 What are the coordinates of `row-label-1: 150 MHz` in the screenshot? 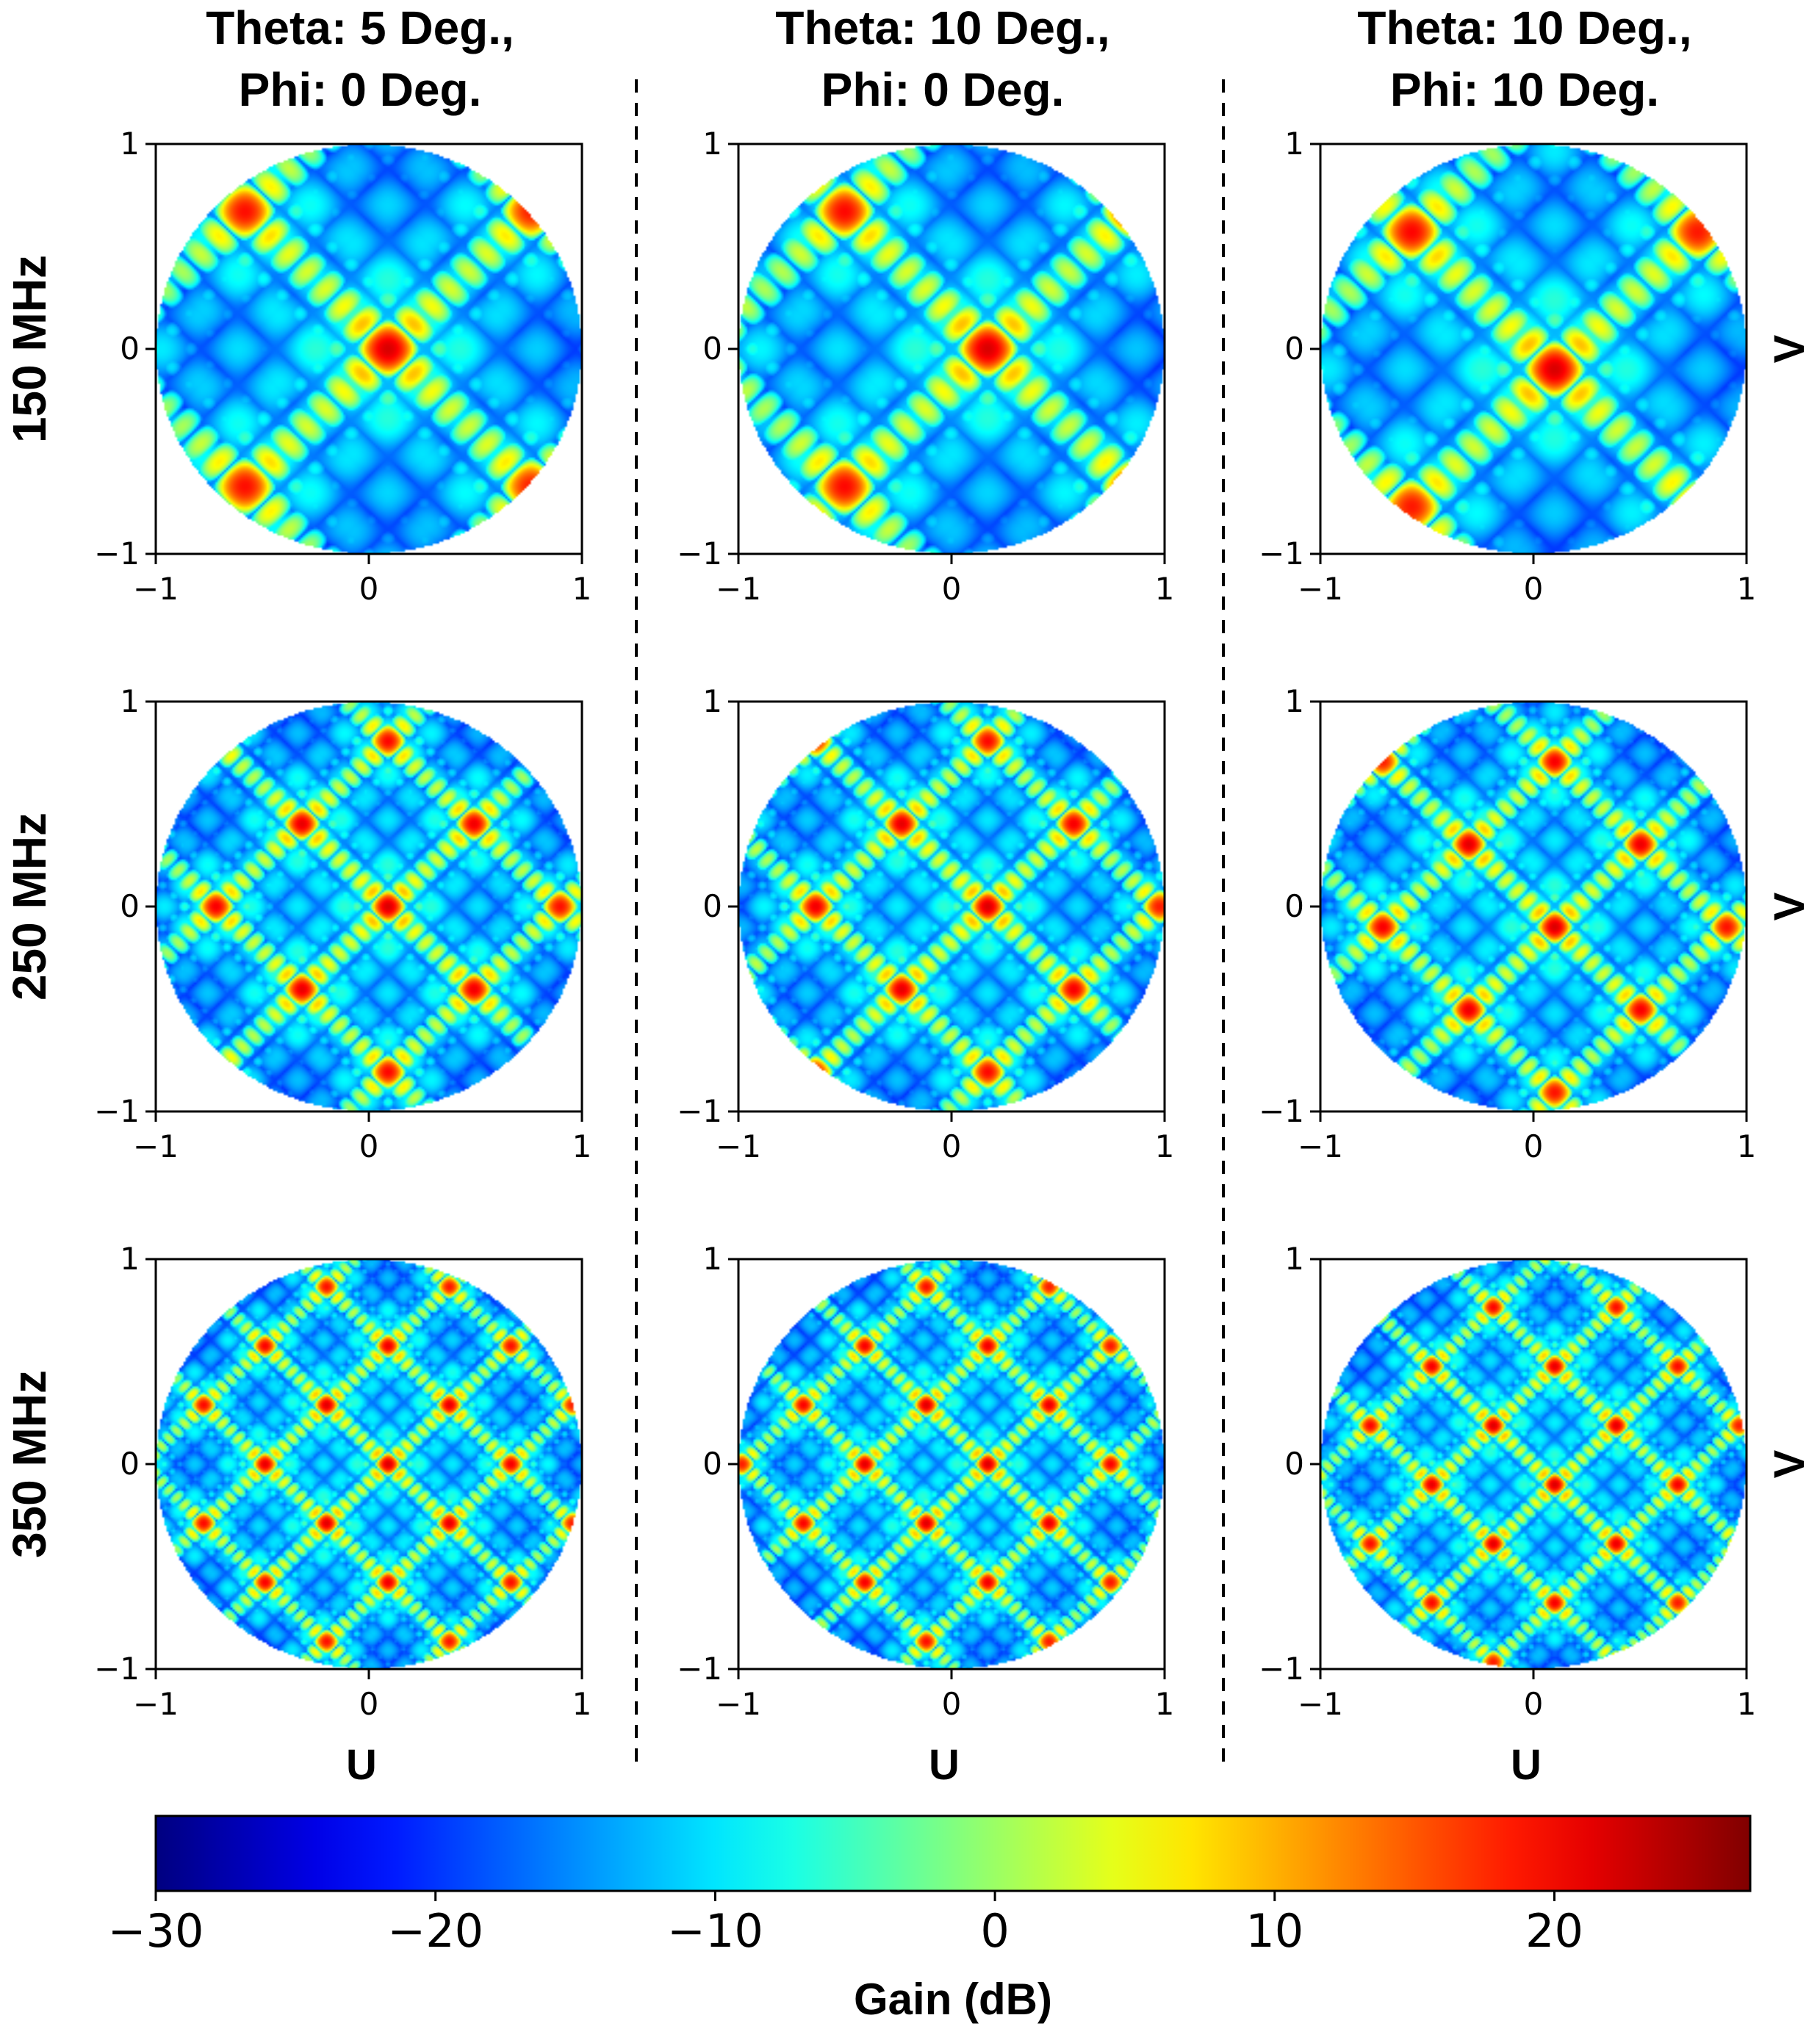 It's located at (30, 349).